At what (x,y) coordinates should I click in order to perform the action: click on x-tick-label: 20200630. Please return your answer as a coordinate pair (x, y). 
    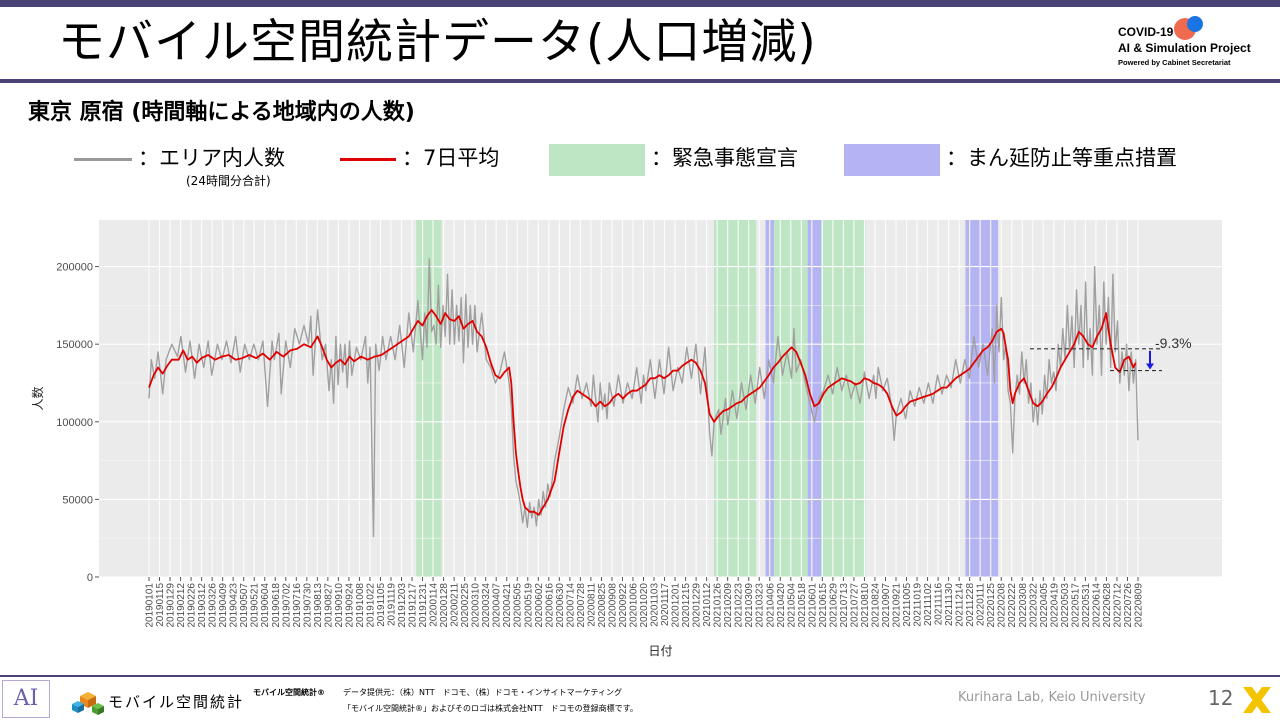
    Looking at the image, I should click on (560, 605).